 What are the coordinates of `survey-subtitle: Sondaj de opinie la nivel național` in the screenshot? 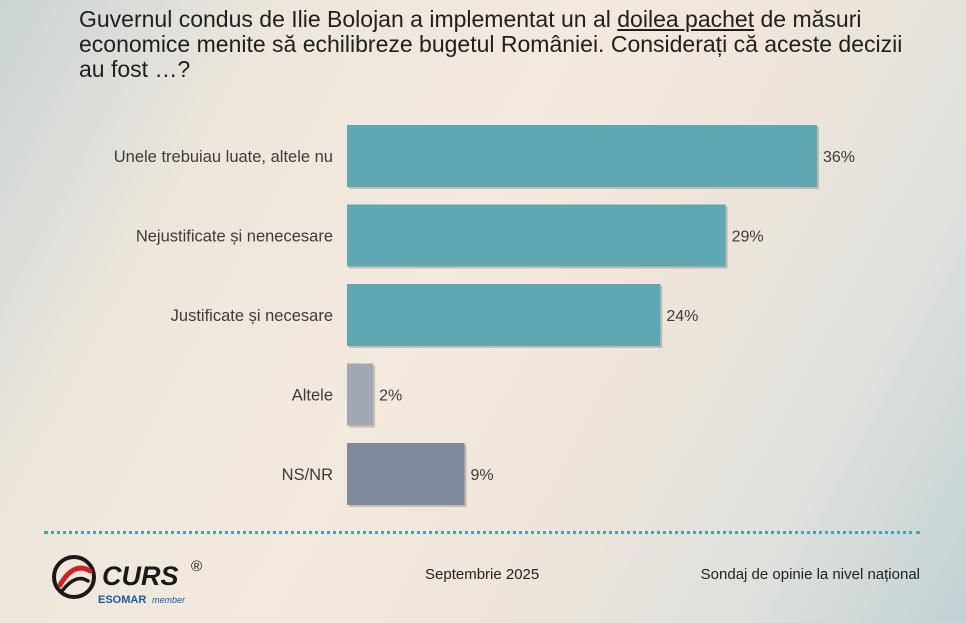 It's located at (810, 574).